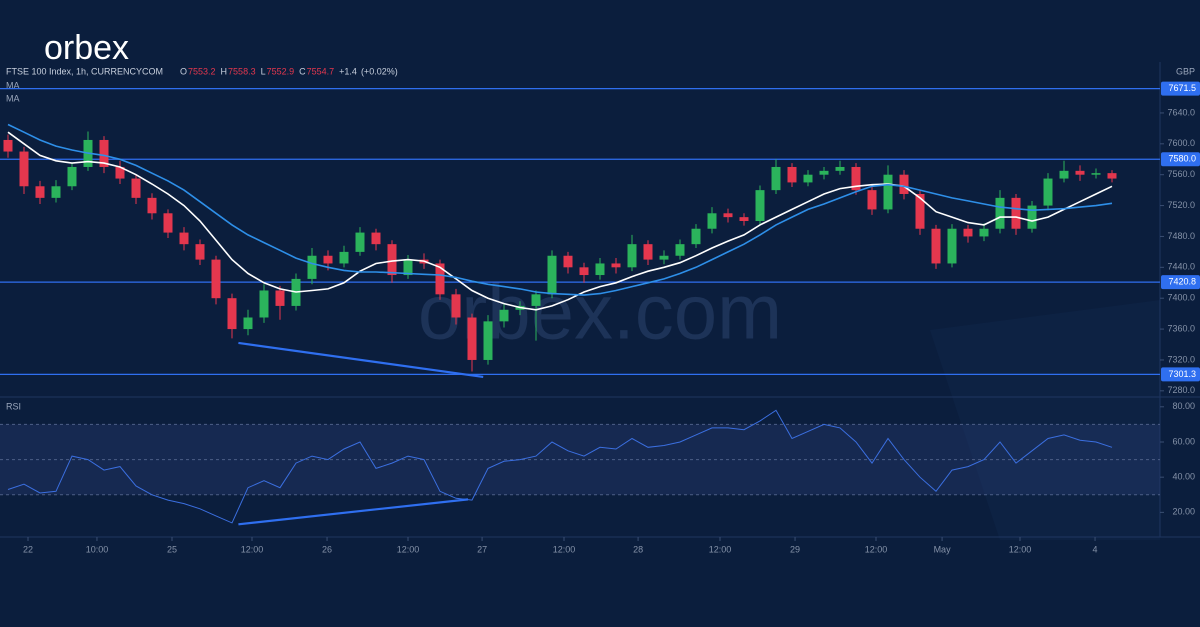 This screenshot has height=627, width=1200. I want to click on y-tick-label: 7640.0, so click(1181, 112).